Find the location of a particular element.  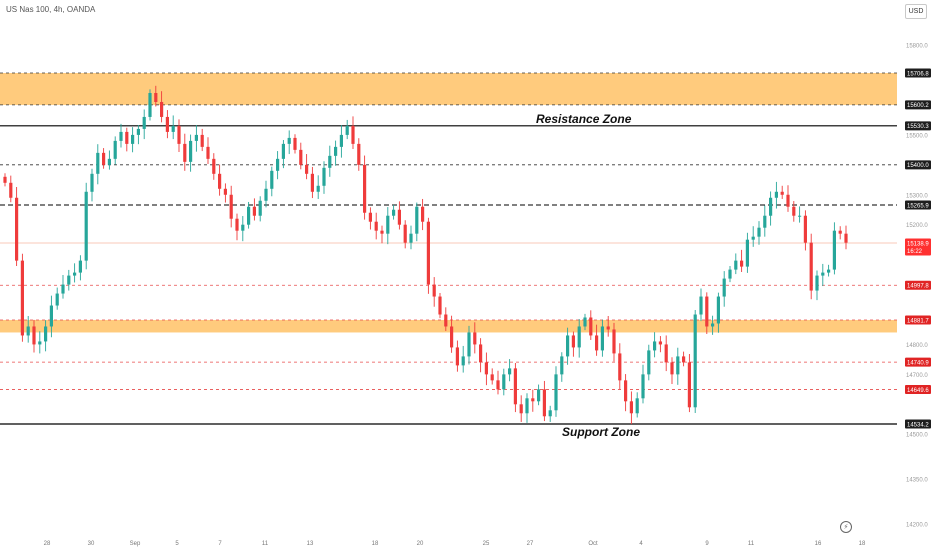

price-label: 14649.6 is located at coordinates (918, 391).